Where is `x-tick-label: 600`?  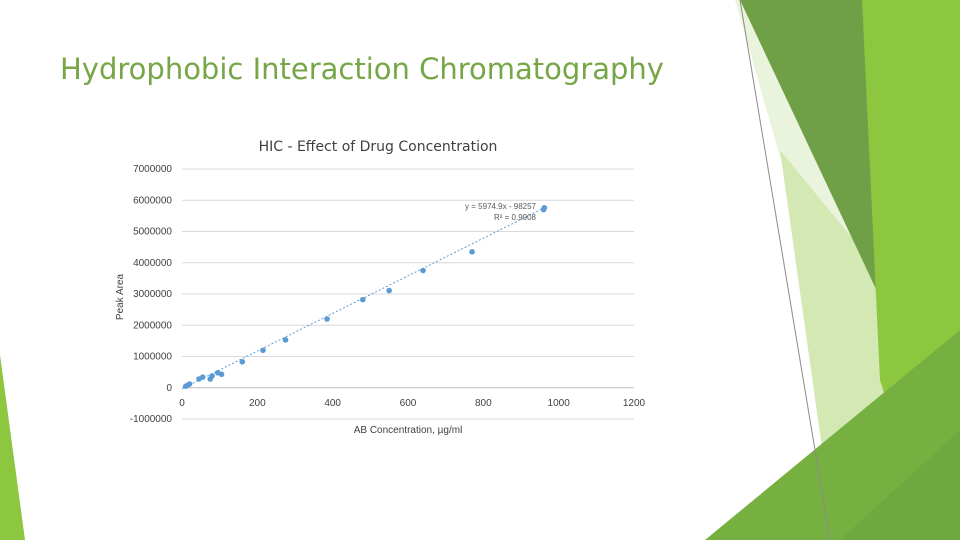 x-tick-label: 600 is located at coordinates (408, 403).